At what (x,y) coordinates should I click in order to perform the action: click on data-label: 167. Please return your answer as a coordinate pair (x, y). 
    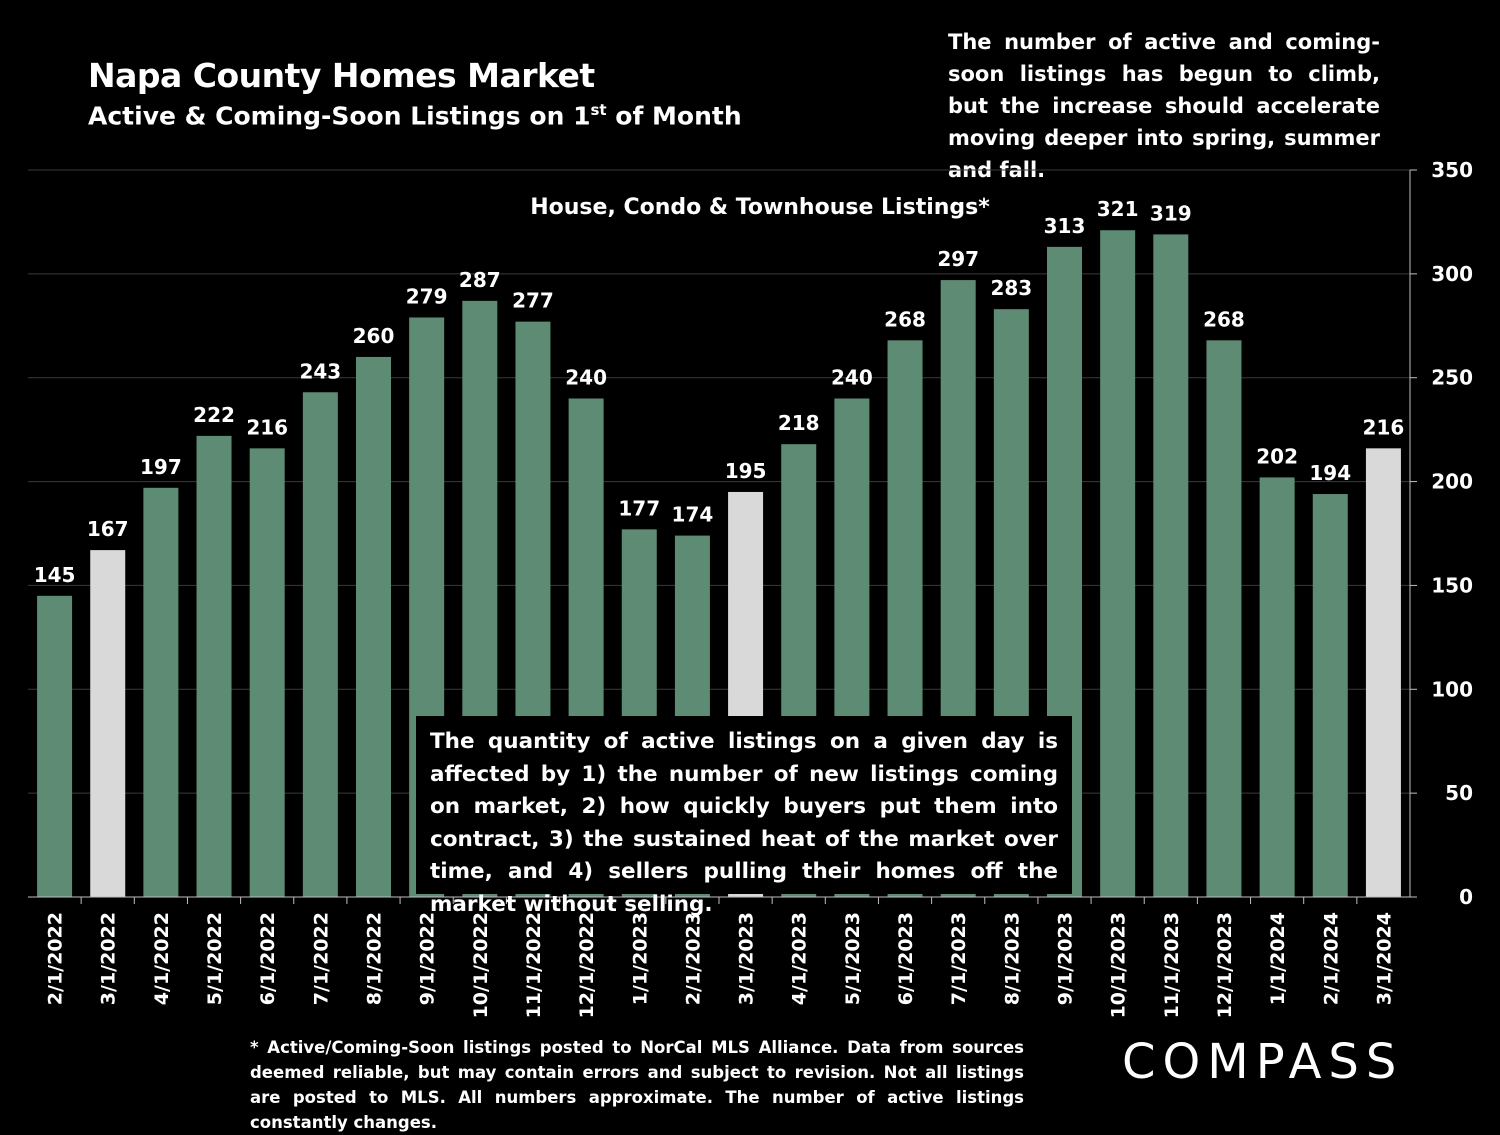
    Looking at the image, I should click on (108, 529).